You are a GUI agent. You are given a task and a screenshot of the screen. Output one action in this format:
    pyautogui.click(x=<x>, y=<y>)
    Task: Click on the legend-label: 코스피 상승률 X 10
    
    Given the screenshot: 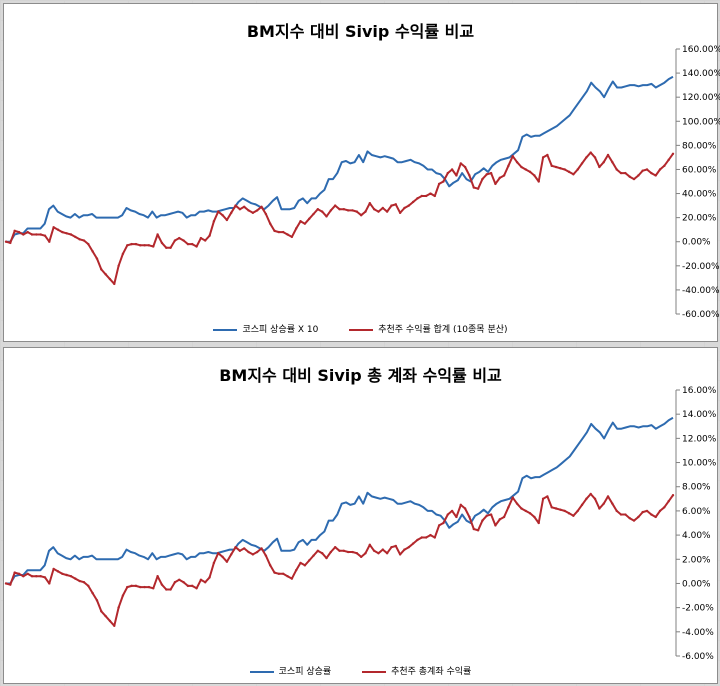 What is the action you would take?
    pyautogui.click(x=280, y=330)
    